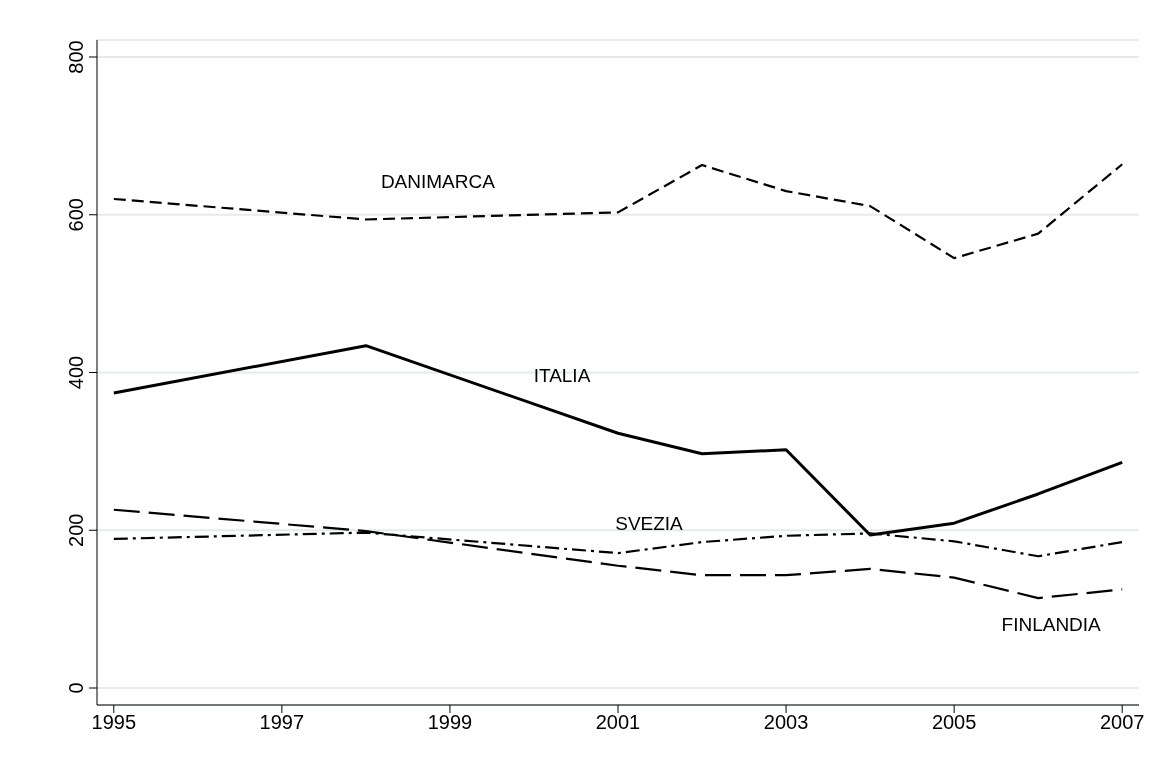  What do you see at coordinates (786, 722) in the screenshot?
I see `x-tick-label: 2003` at bounding box center [786, 722].